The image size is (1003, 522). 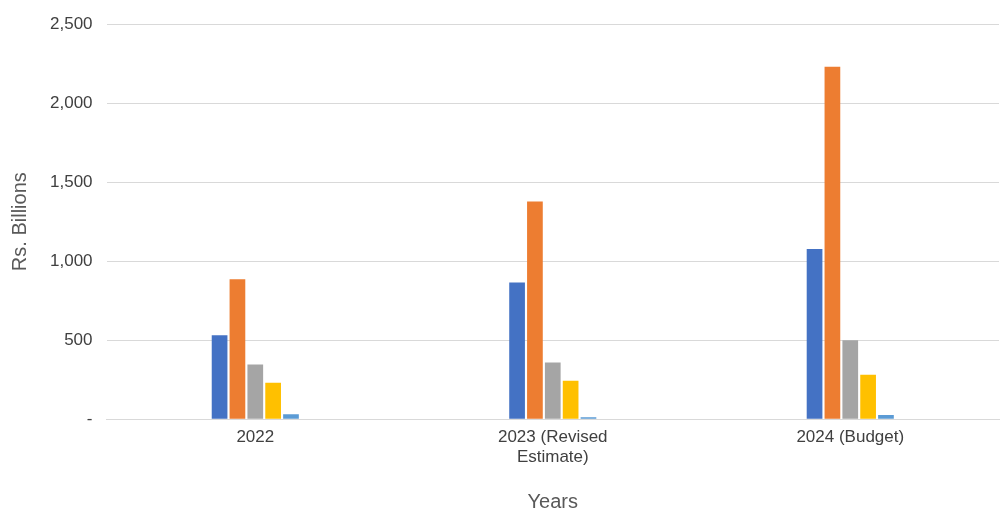 What do you see at coordinates (552, 447) in the screenshot?
I see `x-tick-label: 2023 (Revised Estimate)` at bounding box center [552, 447].